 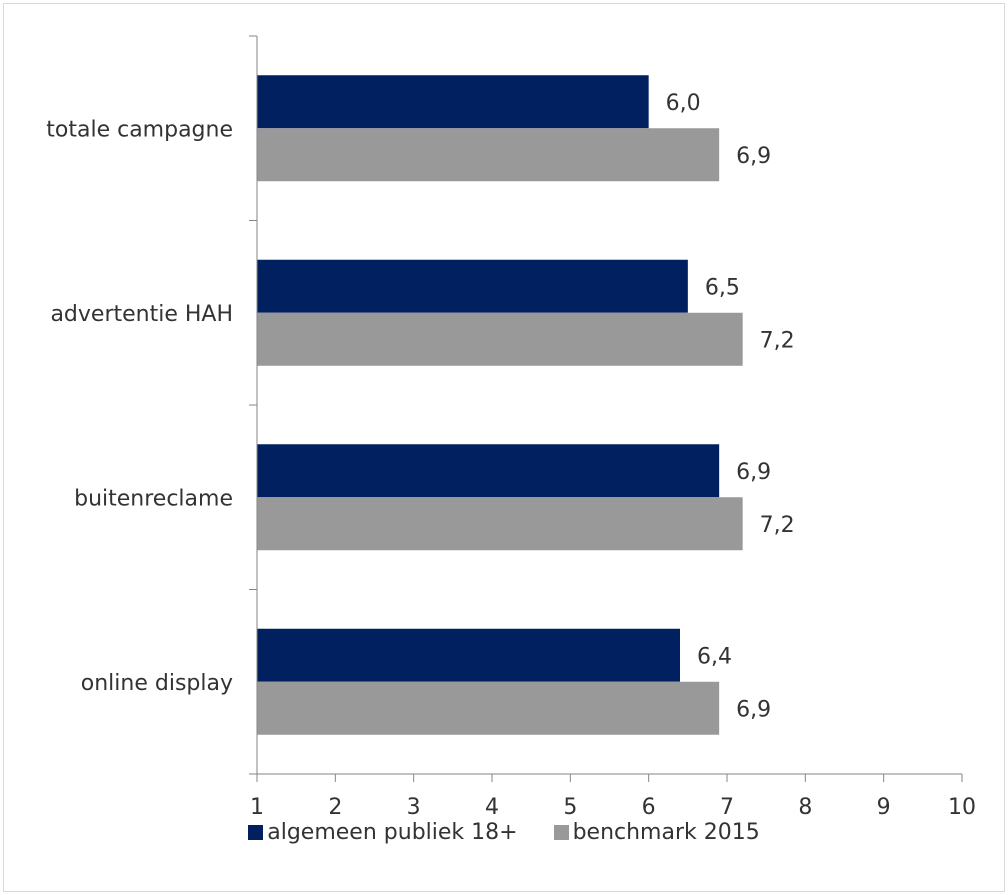 What do you see at coordinates (141, 314) in the screenshot?
I see `category-label-1: advertentie HAH` at bounding box center [141, 314].